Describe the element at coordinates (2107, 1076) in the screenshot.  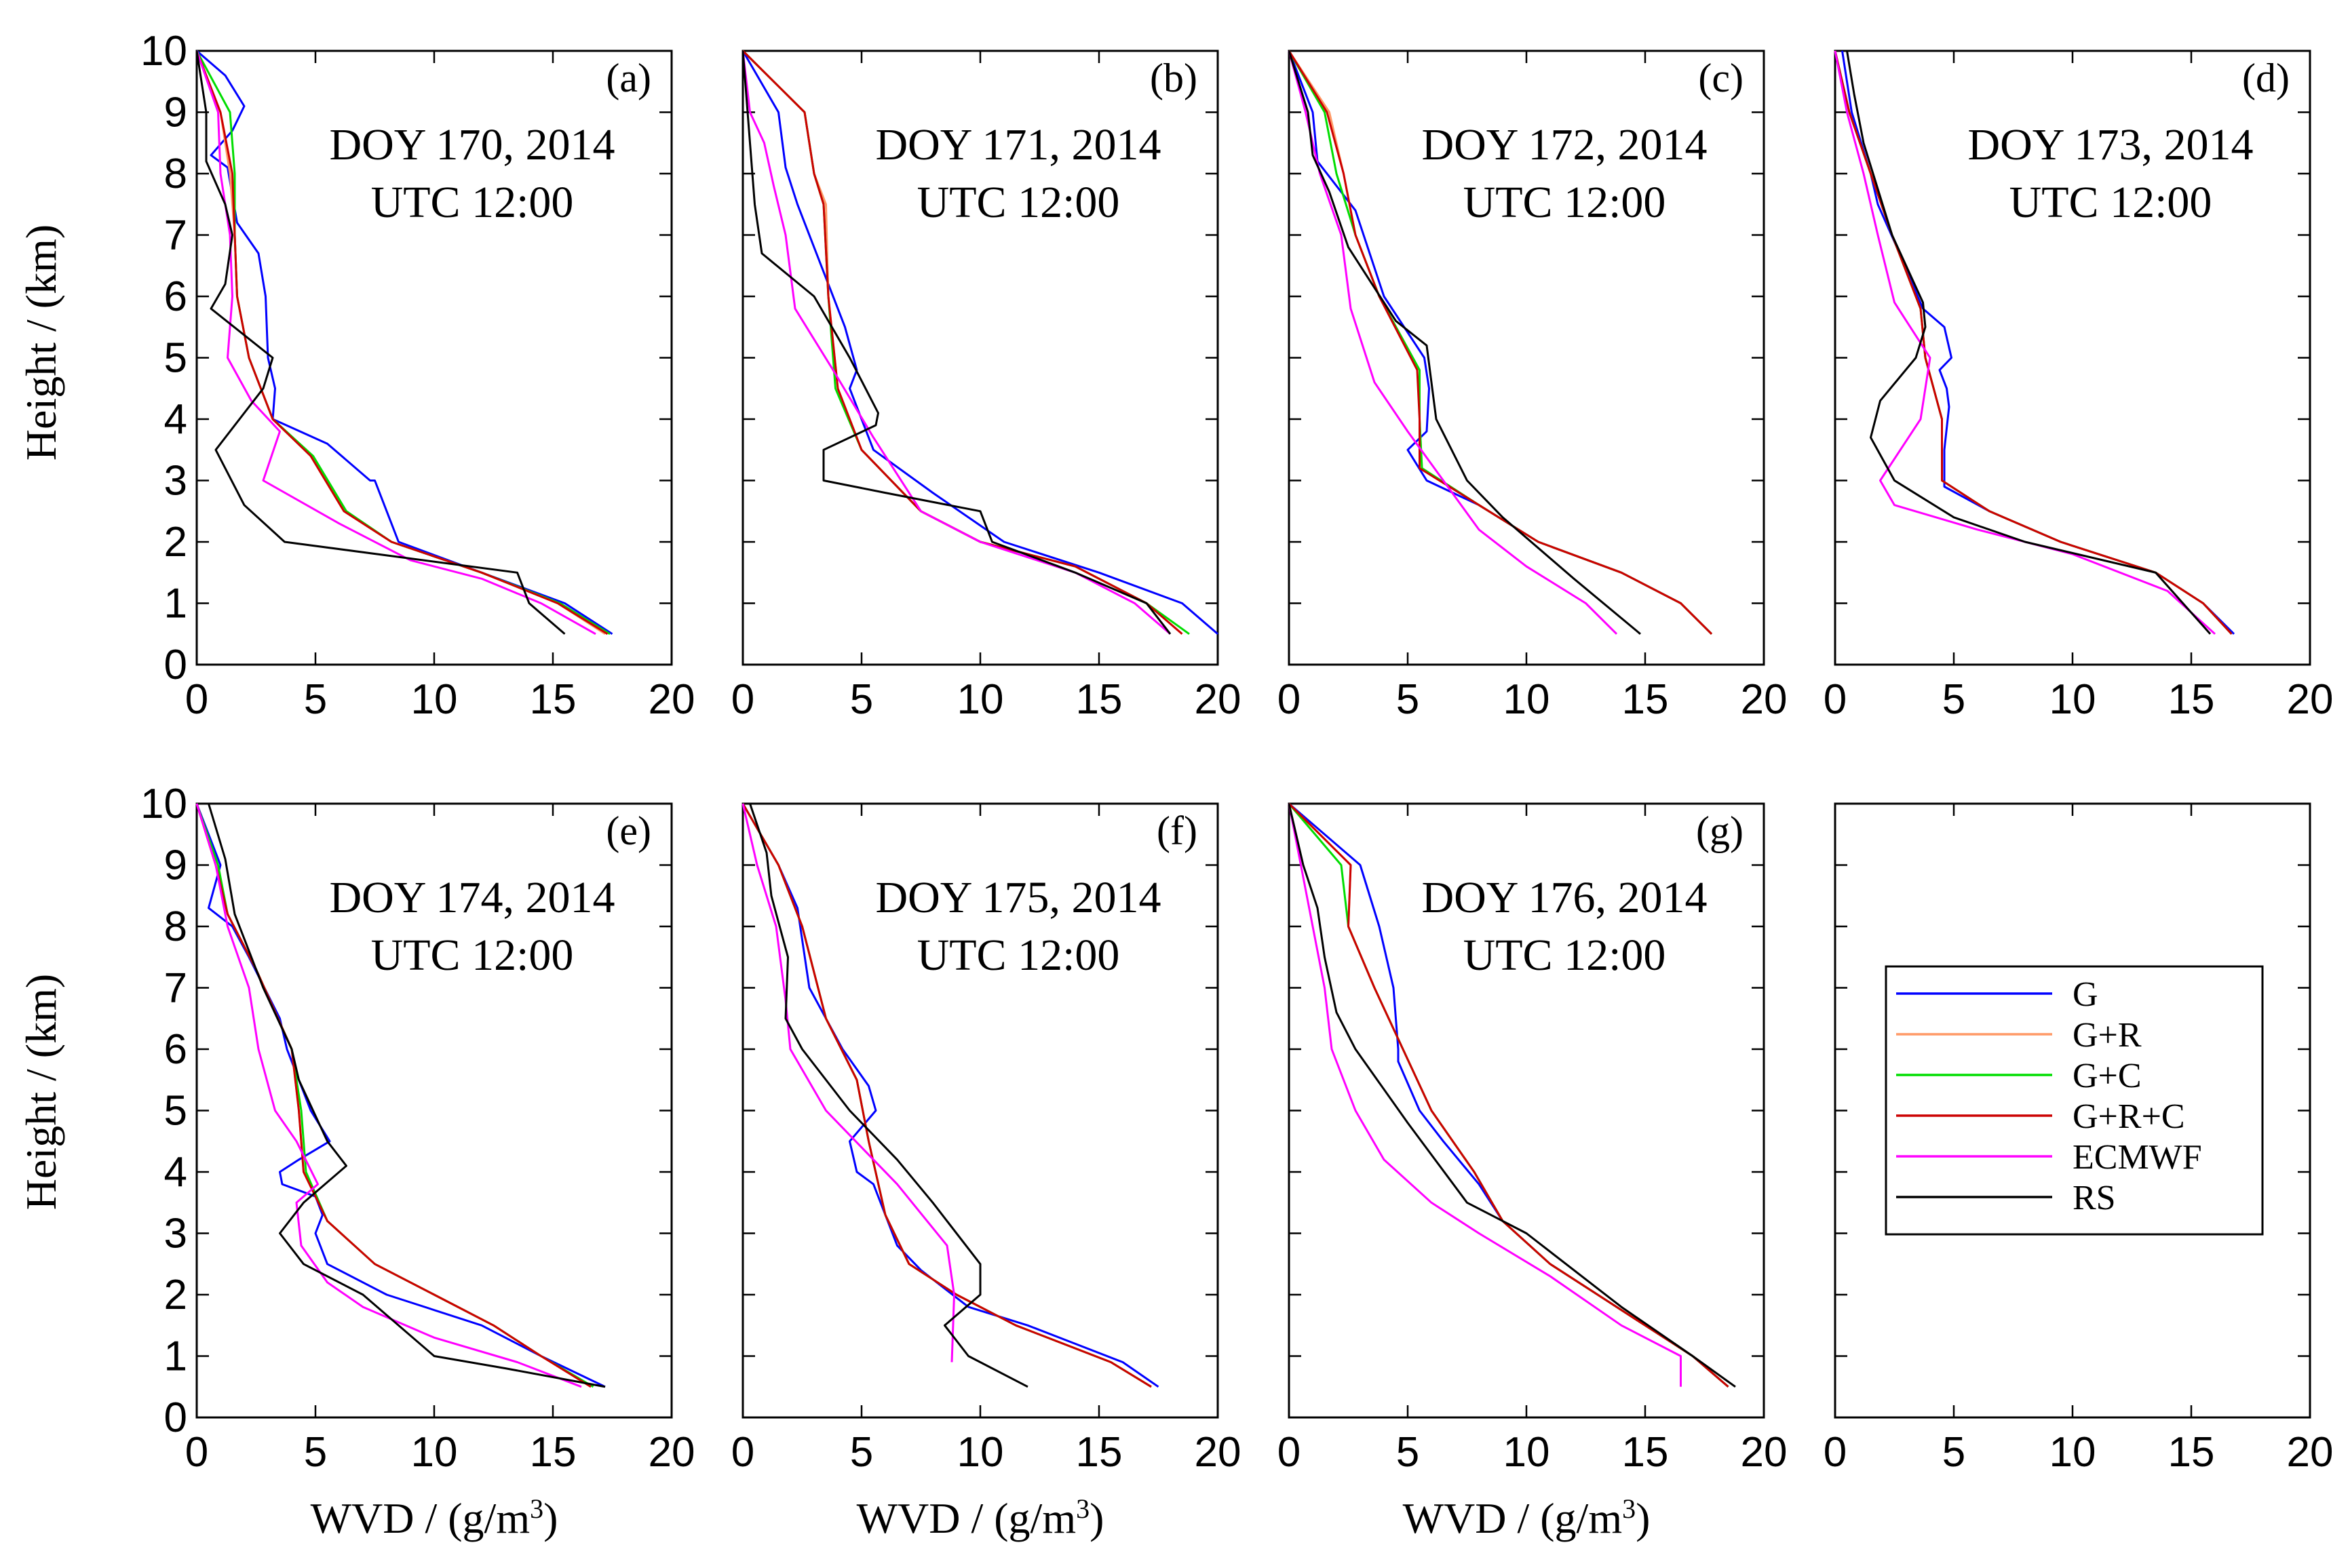
I see `legend-label: G+C` at that location.